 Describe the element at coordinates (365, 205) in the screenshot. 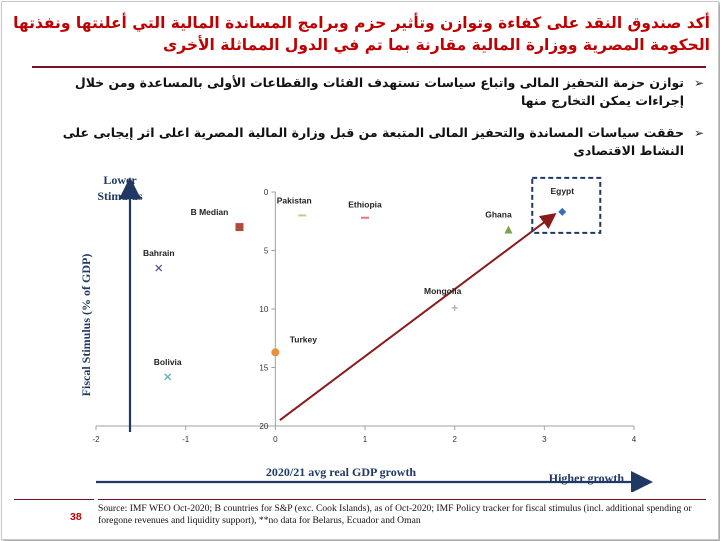

I see `point-label: Ethiopia` at that location.